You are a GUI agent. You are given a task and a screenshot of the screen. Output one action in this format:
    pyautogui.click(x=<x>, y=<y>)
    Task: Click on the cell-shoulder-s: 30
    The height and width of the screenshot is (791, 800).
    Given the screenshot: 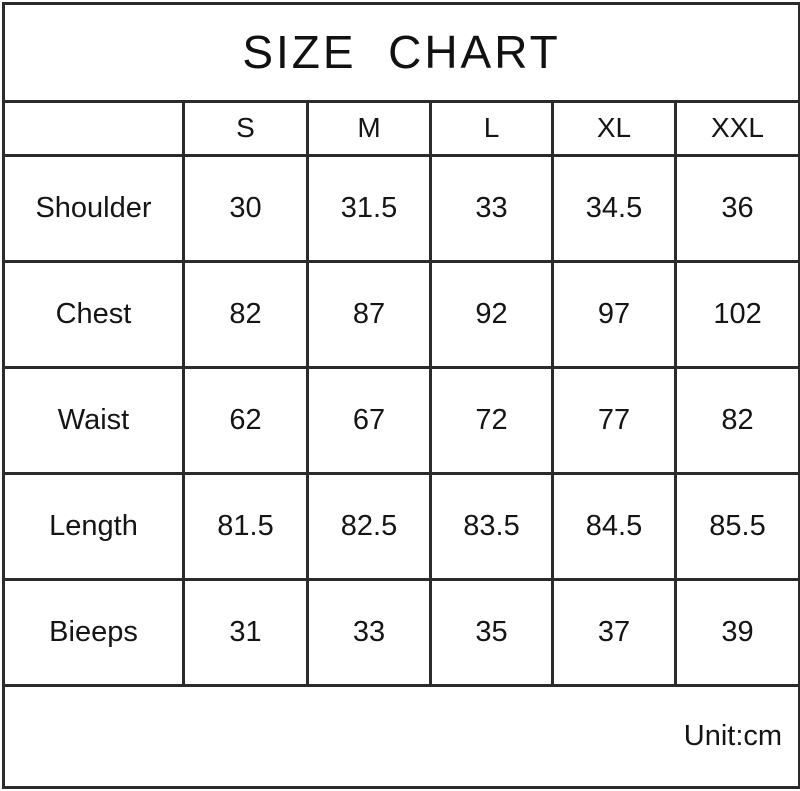 What is the action you would take?
    pyautogui.click(x=245, y=209)
    